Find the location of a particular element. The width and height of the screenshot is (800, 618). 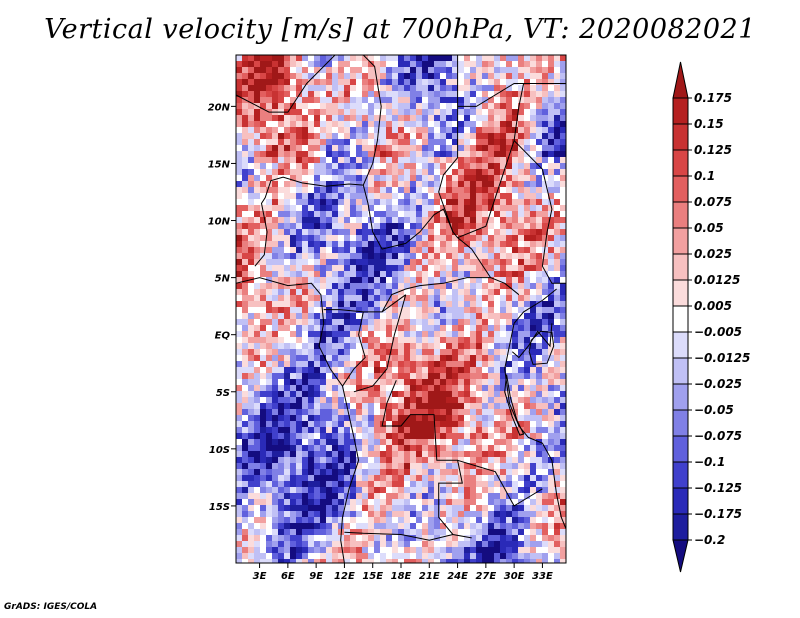

grads-credit: GrADS: IGES/COLA is located at coordinates (51, 607).